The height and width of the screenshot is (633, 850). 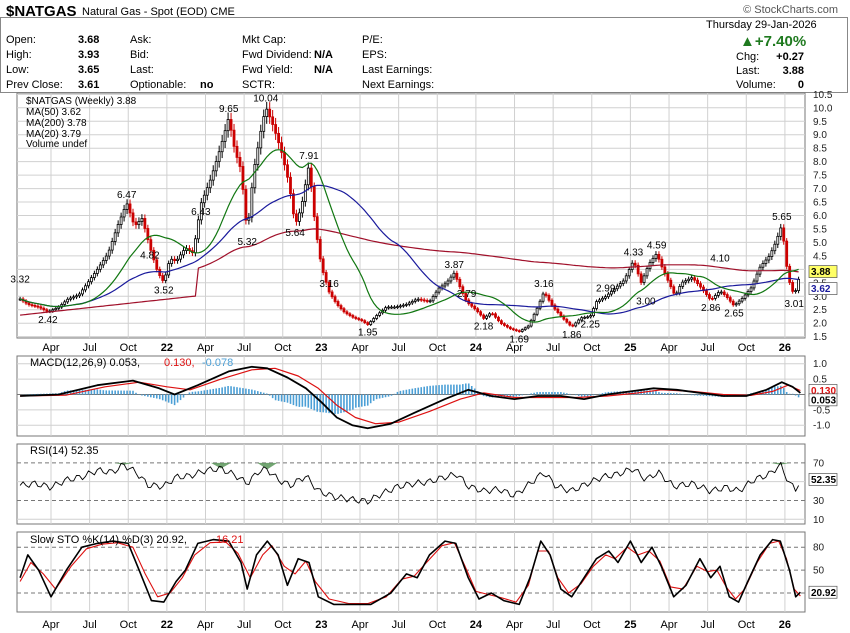 What do you see at coordinates (790, 57) in the screenshot?
I see `chg-value: +0.27` at bounding box center [790, 57].